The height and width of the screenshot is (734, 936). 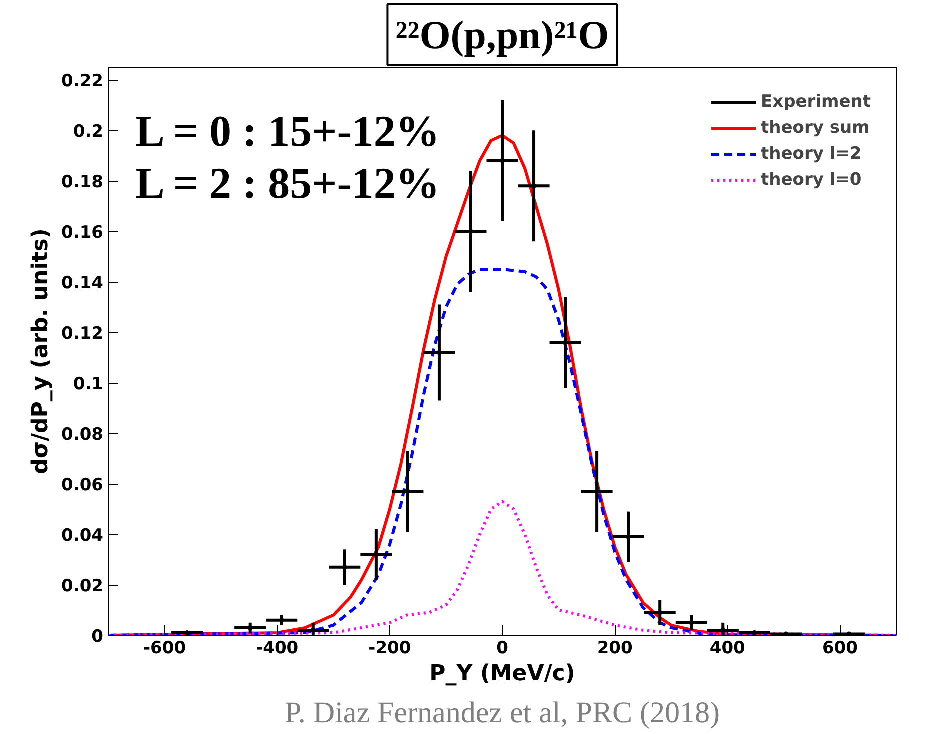 I want to click on y-tick-label: 0.02, so click(x=83, y=586).